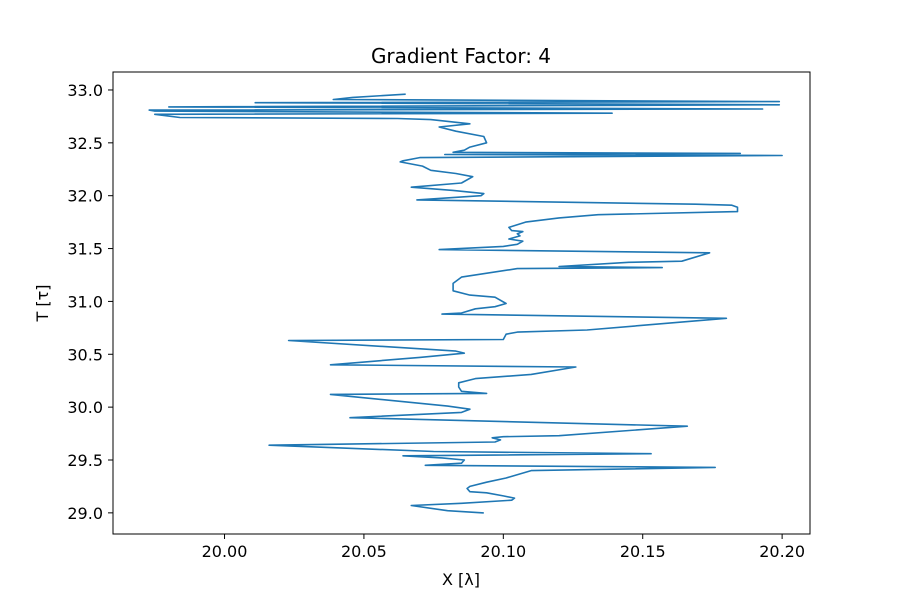 Image resolution: width=900 pixels, height=600 pixels. What do you see at coordinates (461, 579) in the screenshot?
I see `x-axis-label: X [λ]` at bounding box center [461, 579].